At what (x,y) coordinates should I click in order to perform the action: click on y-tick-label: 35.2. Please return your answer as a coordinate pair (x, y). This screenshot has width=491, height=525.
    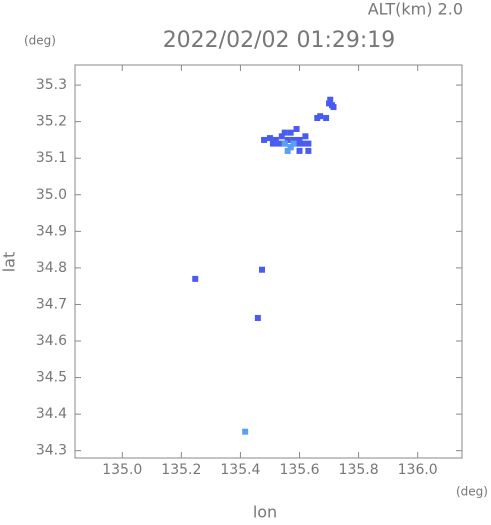
    Looking at the image, I should click on (51, 122).